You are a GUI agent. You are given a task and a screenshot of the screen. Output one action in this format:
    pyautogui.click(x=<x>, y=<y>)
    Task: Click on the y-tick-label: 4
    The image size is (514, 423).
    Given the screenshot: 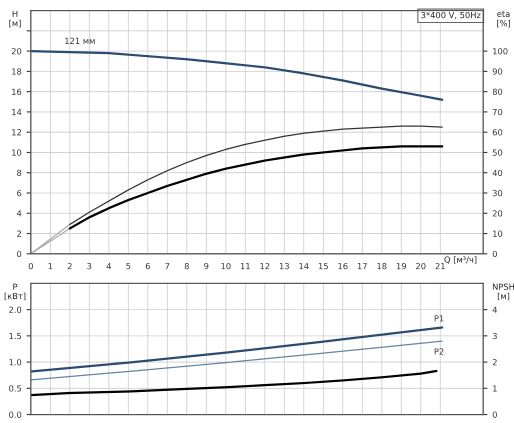 What is the action you would take?
    pyautogui.click(x=19, y=213)
    